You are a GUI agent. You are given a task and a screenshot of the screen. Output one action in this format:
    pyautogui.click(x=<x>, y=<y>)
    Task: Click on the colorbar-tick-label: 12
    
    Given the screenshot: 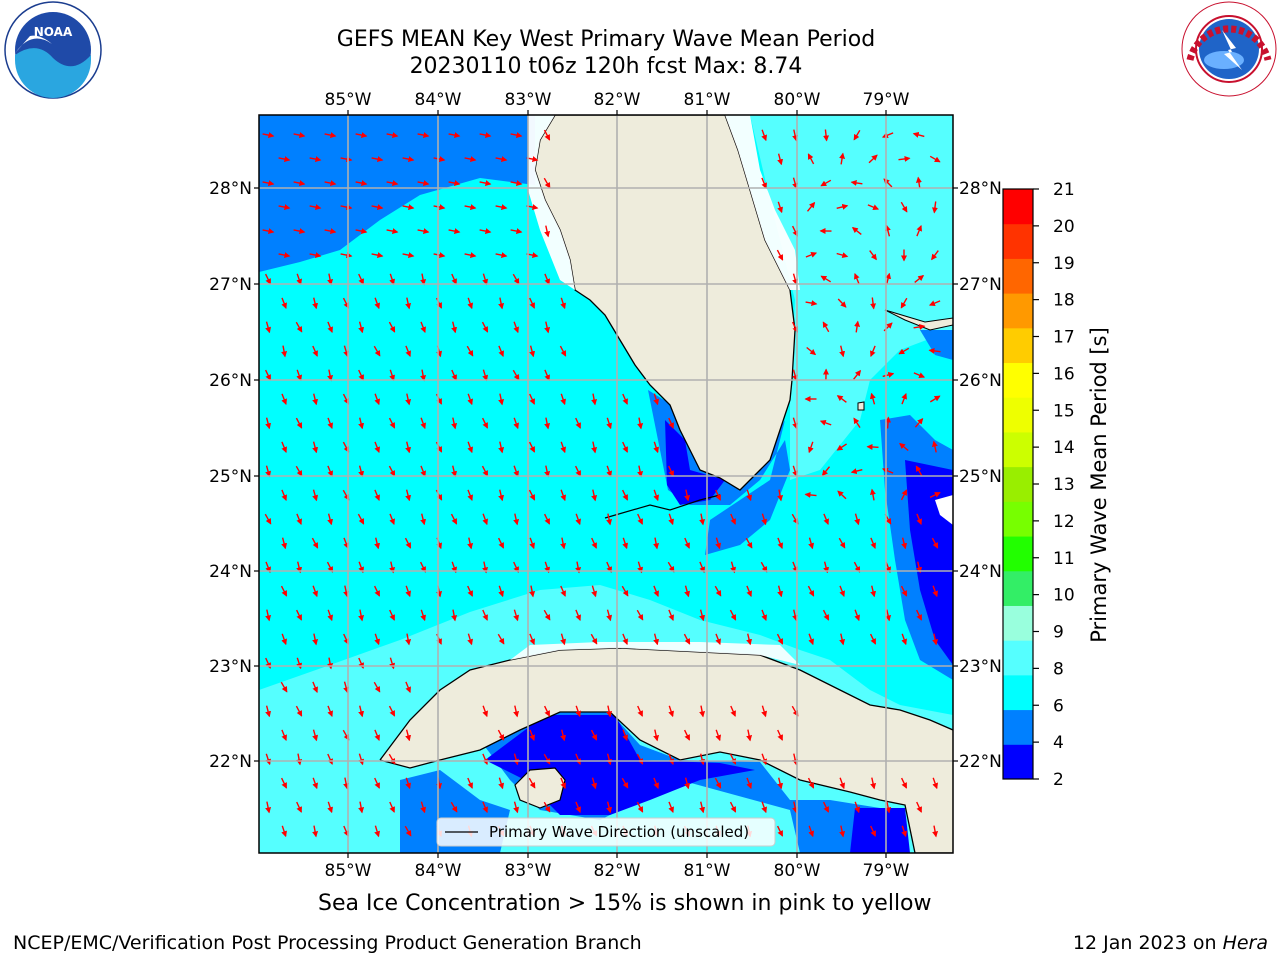 What is the action you would take?
    pyautogui.click(x=1064, y=522)
    